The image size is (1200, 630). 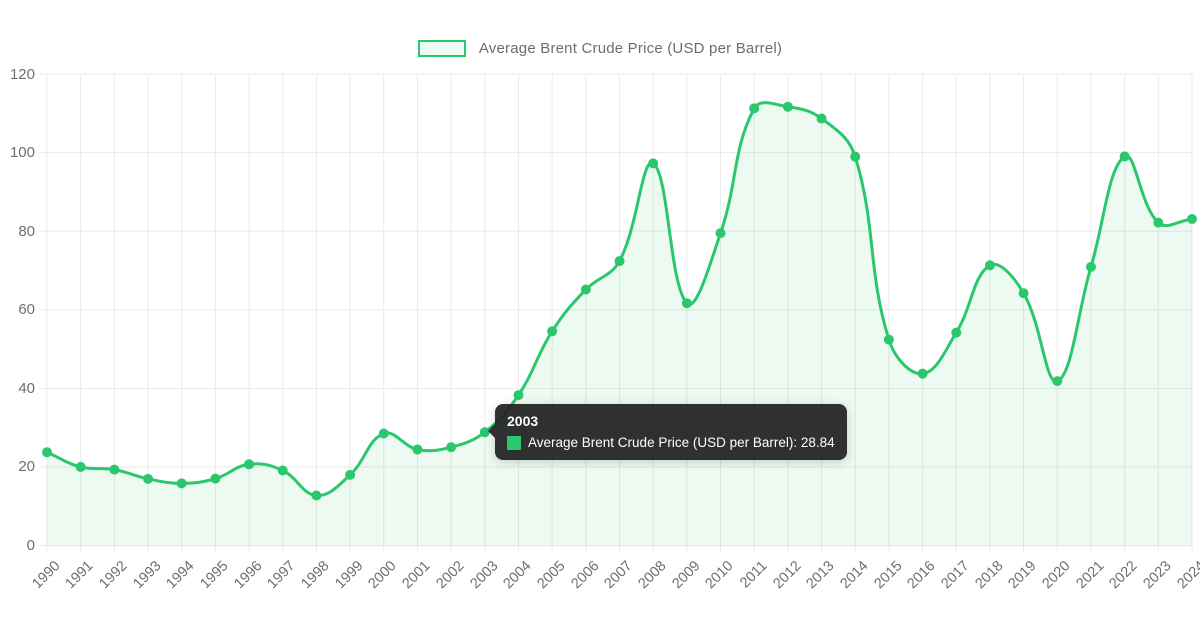 I want to click on data-point-1999, so click(x=350, y=474).